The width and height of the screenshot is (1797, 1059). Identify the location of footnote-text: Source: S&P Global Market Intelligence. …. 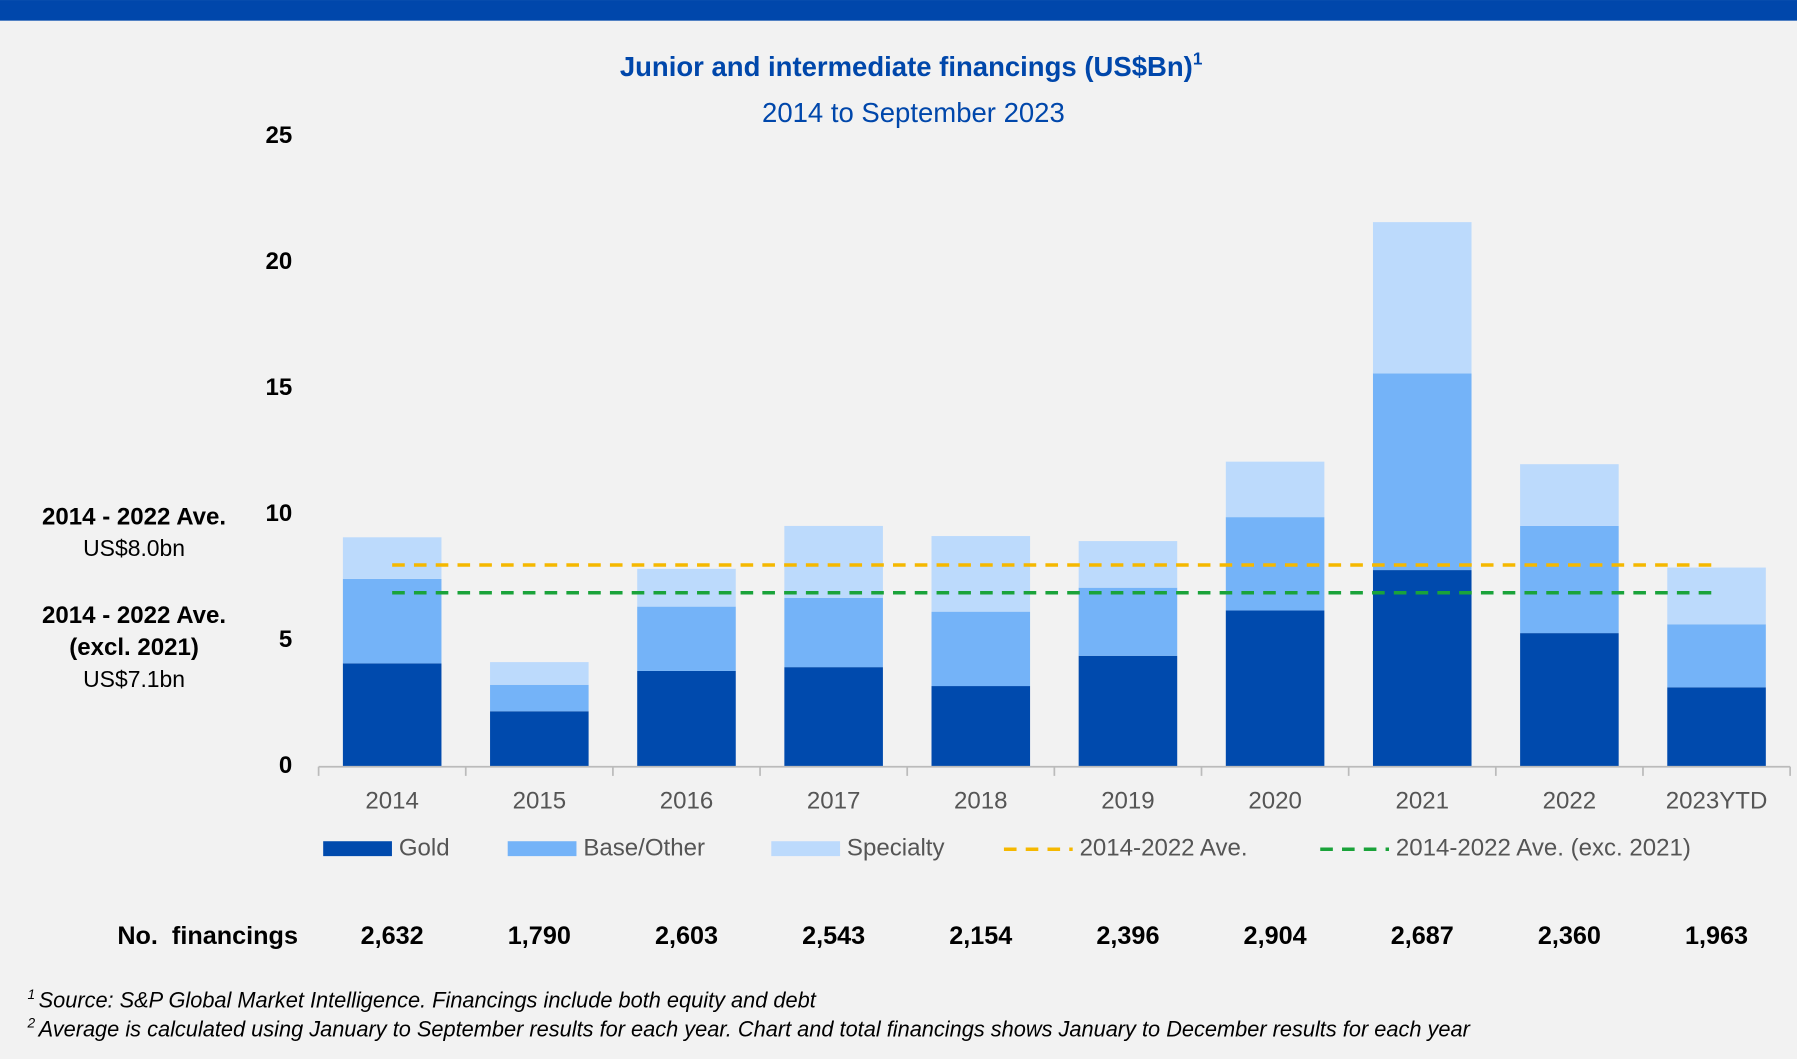
(428, 999).